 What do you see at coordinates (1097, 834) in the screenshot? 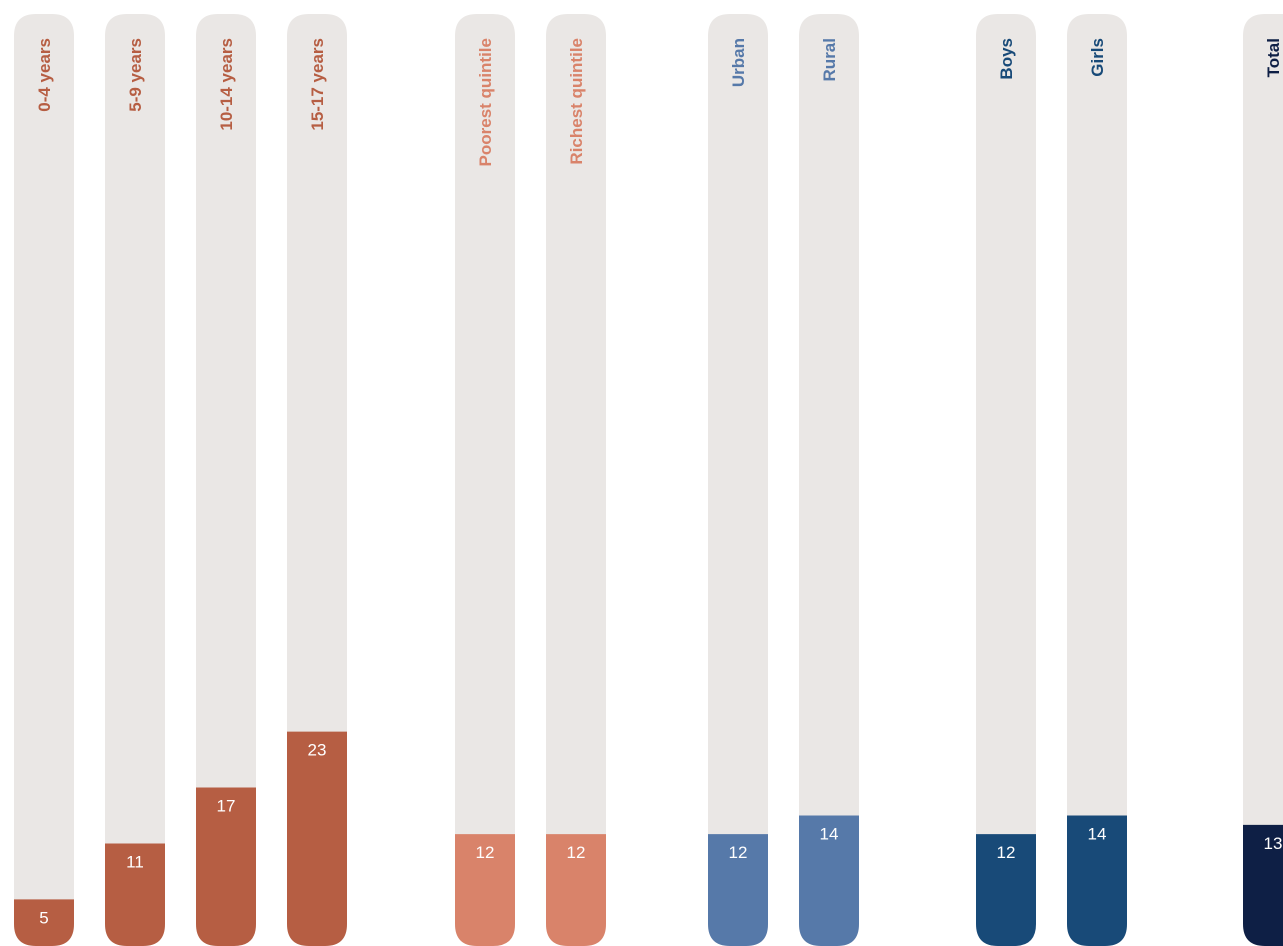
I see `value-label-girls: 14` at bounding box center [1097, 834].